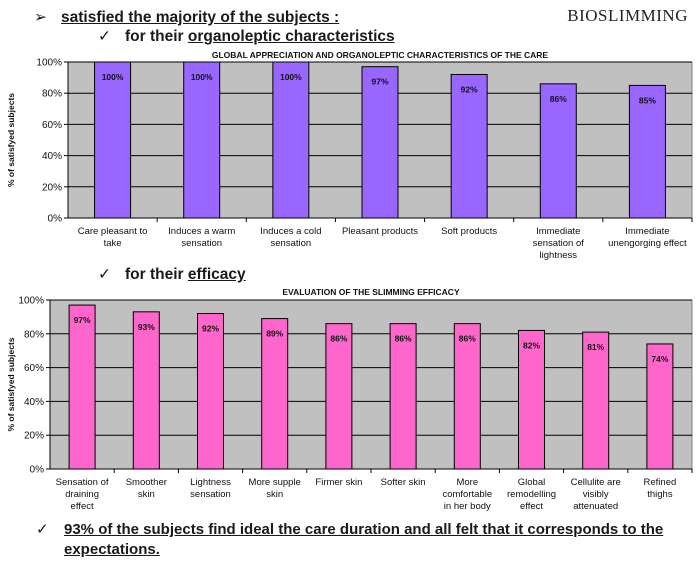 This screenshot has height=573, width=700. Describe the element at coordinates (210, 488) in the screenshot. I see `category-label: Lightness sensation` at that location.